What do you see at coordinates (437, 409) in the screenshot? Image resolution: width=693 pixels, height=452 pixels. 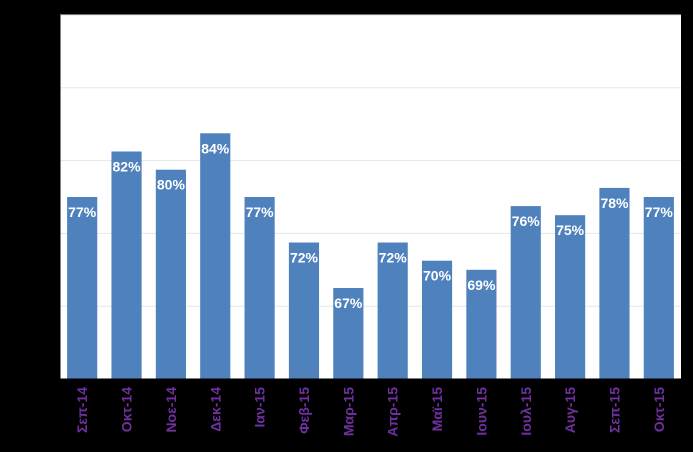 I see `category-label: Μαϊ-15` at bounding box center [437, 409].